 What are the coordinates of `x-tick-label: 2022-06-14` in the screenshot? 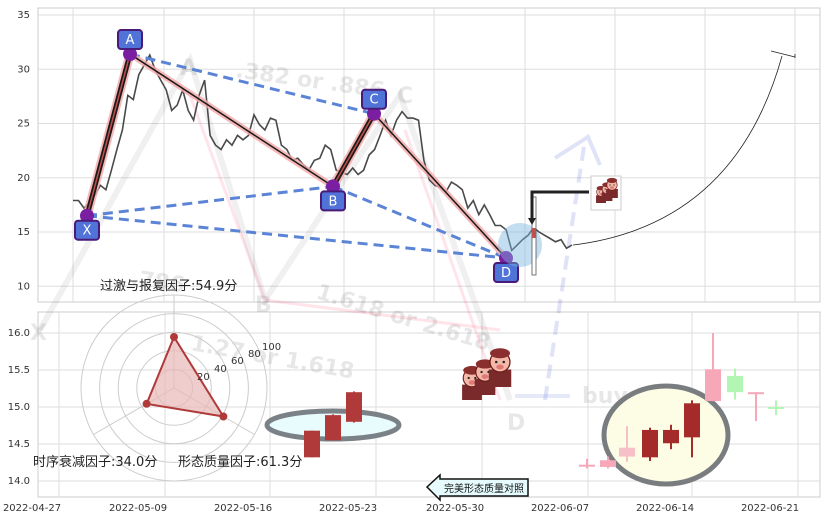 It's located at (665, 508).